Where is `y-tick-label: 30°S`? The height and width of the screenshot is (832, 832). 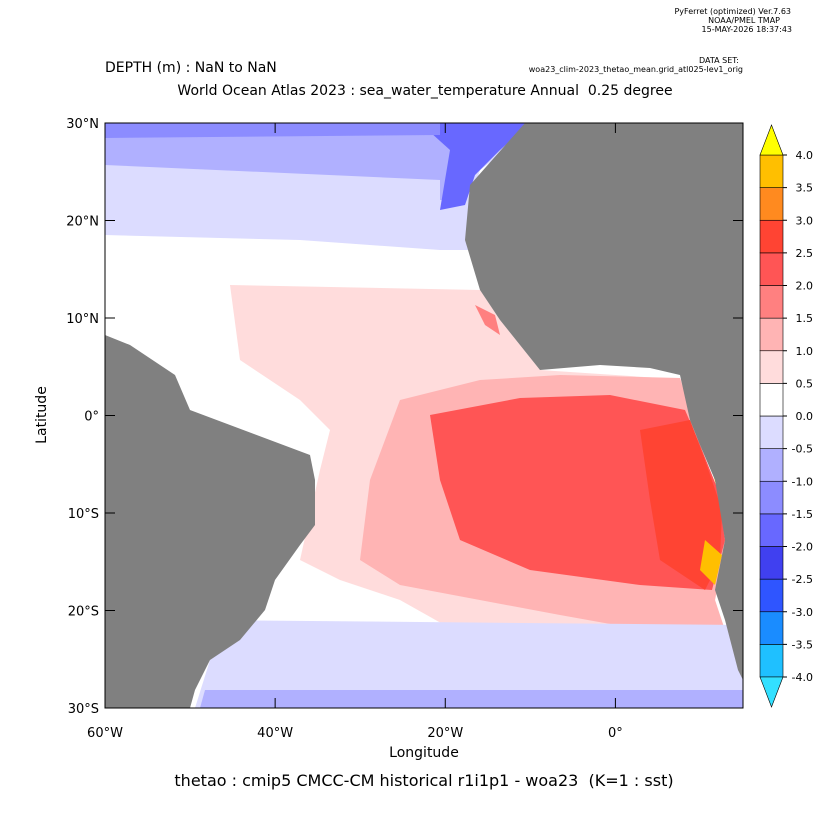
y-tick-label: 30°S is located at coordinates (83, 709).